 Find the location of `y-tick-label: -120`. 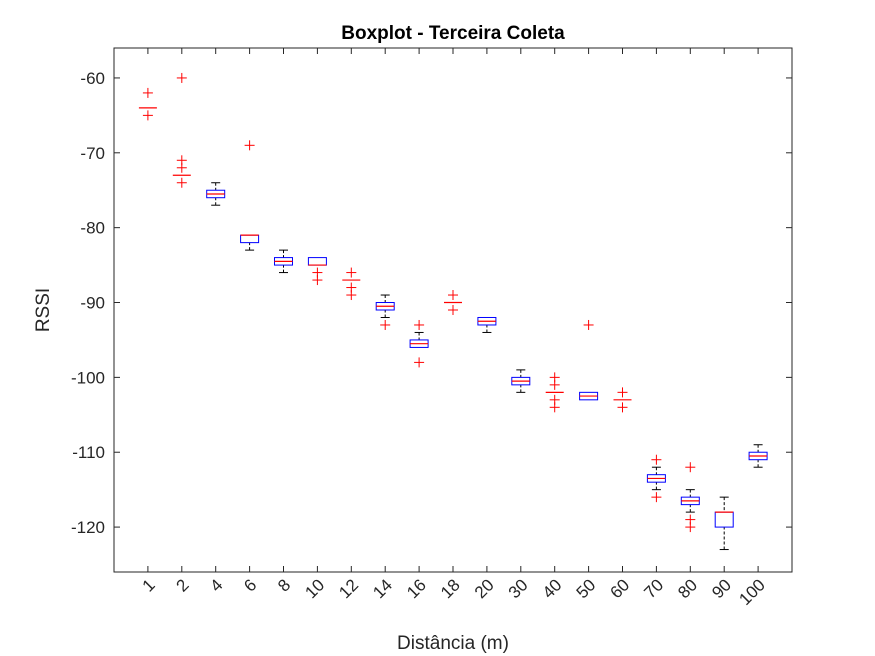

y-tick-label: -120 is located at coordinates (88, 527).